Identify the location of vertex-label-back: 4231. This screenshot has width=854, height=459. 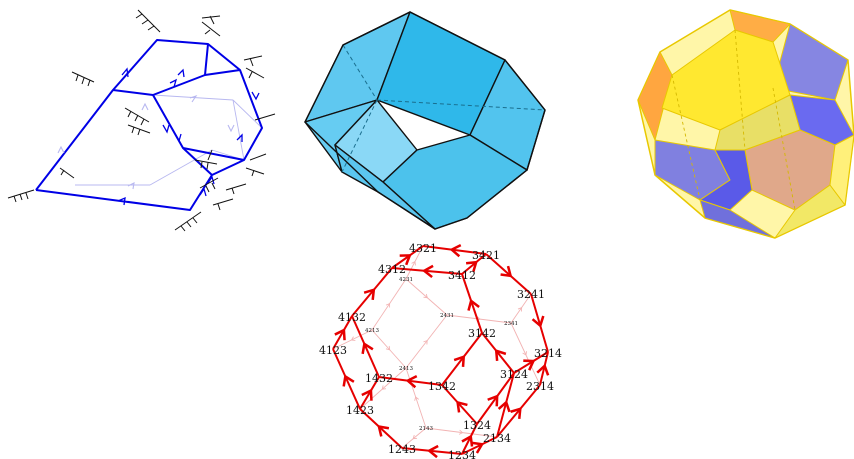
(406, 280).